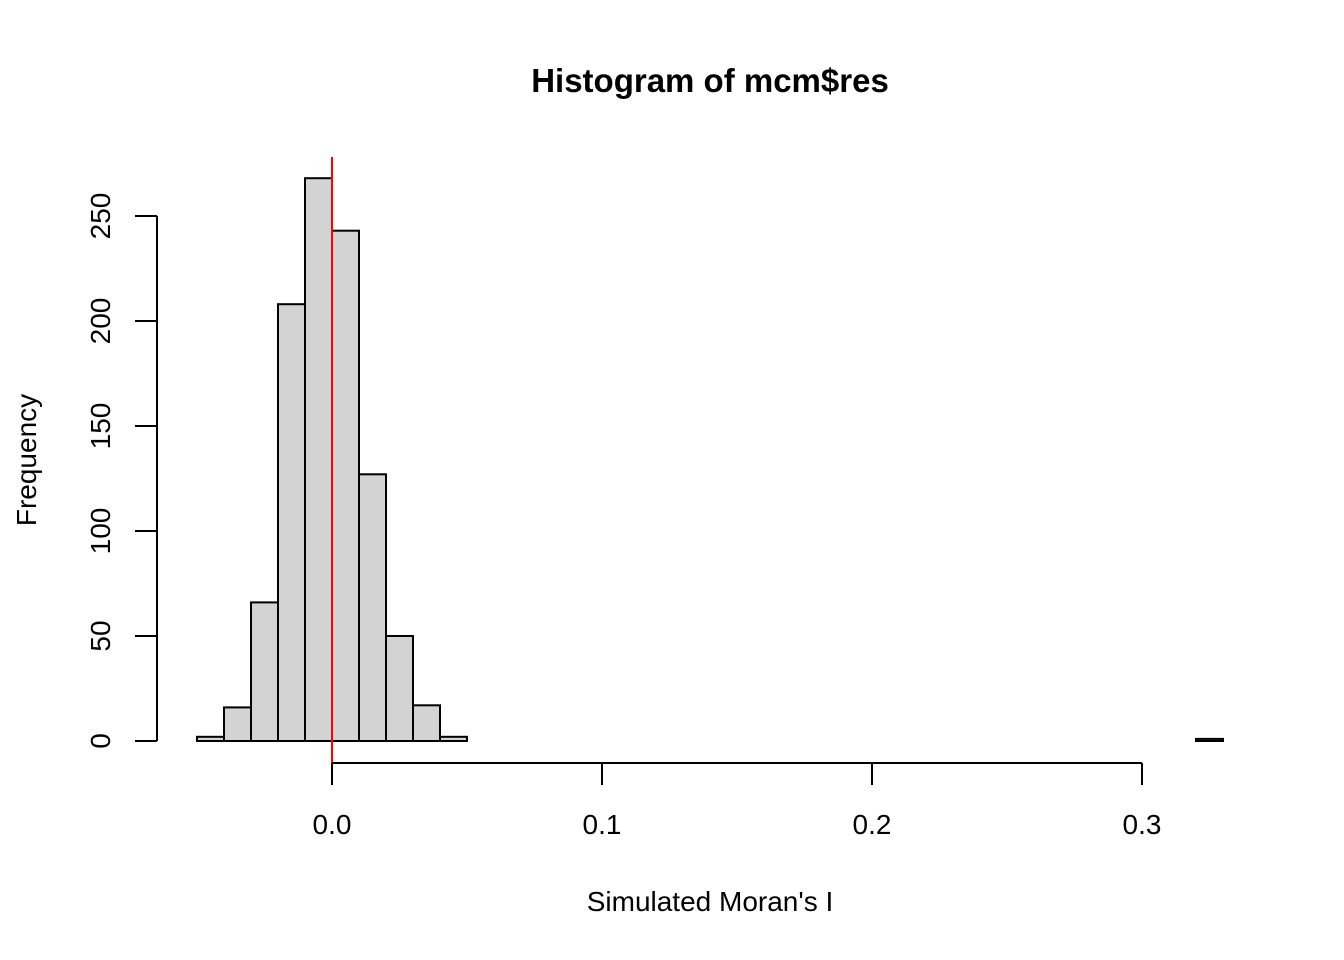  I want to click on y-tick-label: 50, so click(100, 635).